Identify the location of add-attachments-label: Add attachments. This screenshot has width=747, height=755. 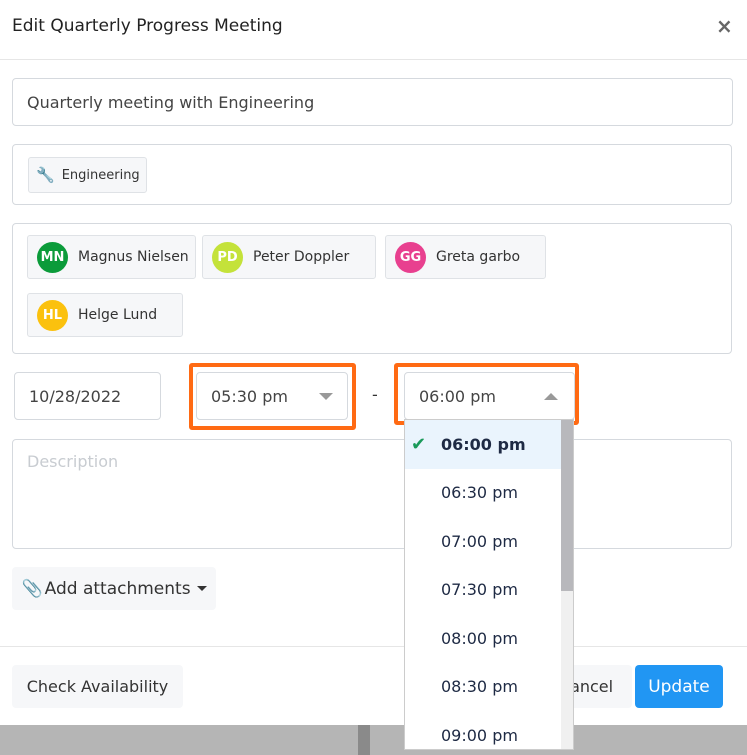
(117, 588).